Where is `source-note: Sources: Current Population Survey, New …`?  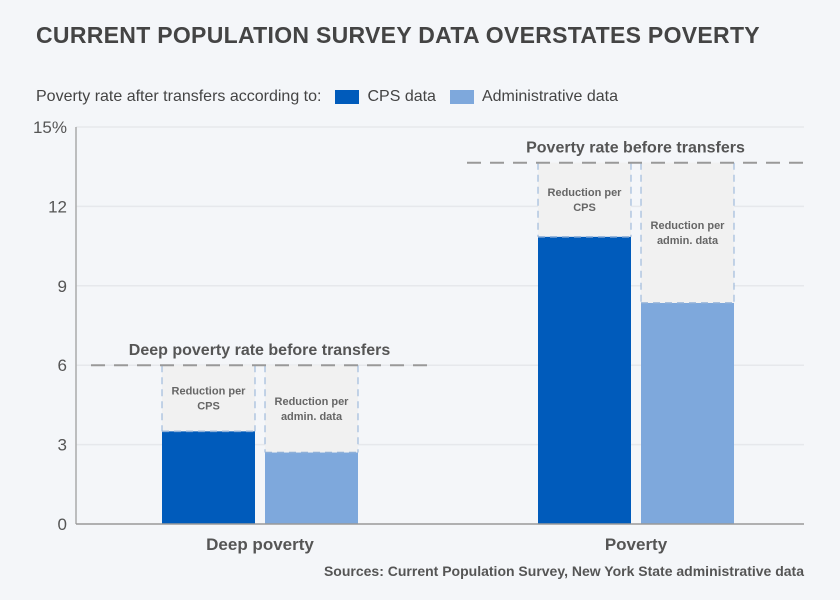
source-note: Sources: Current Population Survey, New … is located at coordinates (563, 571).